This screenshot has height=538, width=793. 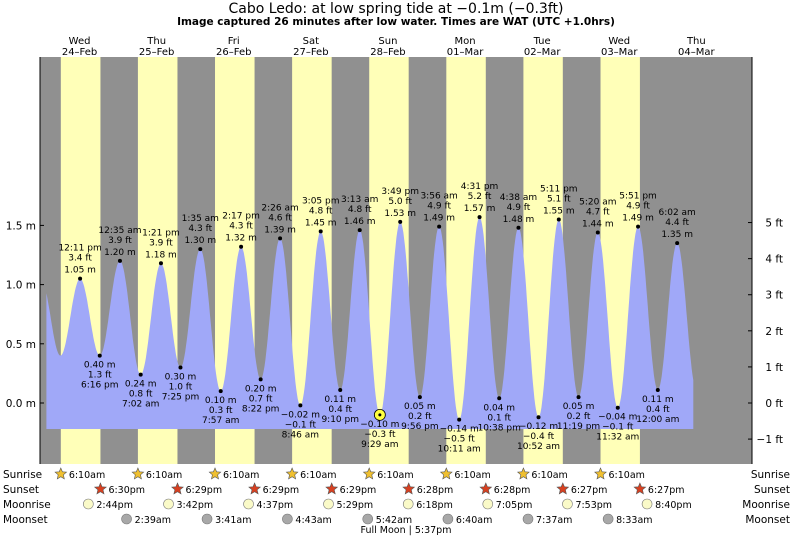 I want to click on y-tick-label-left: 1.0 m, so click(x=21, y=286).